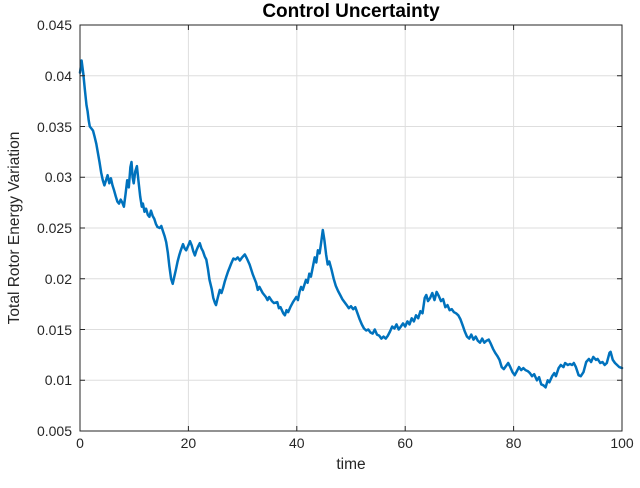 This screenshot has height=488, width=640. What do you see at coordinates (54, 431) in the screenshot?
I see `y-tick-label: 0.005` at bounding box center [54, 431].